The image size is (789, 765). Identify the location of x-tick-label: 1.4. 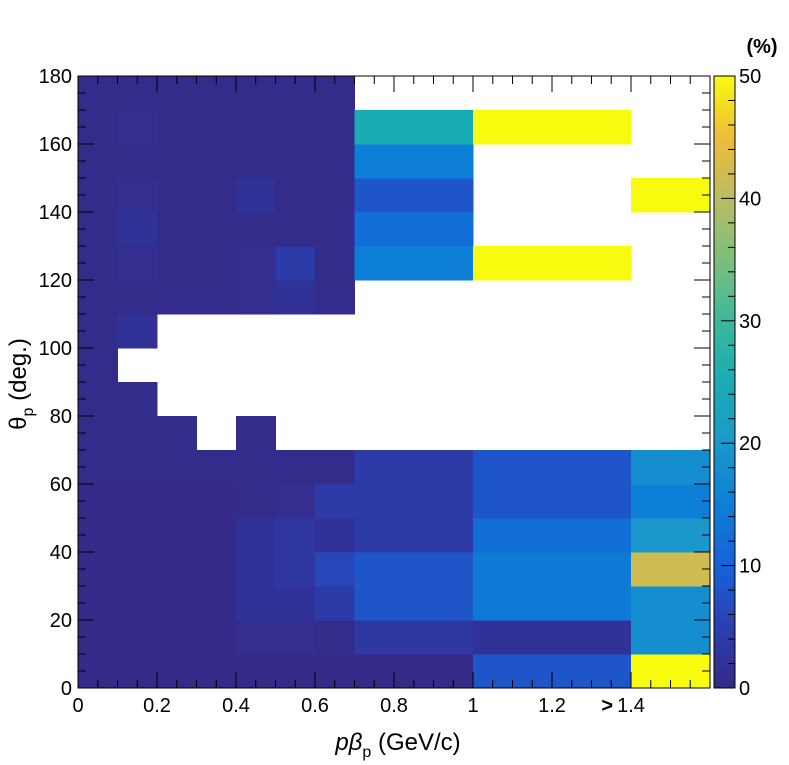
(631, 706).